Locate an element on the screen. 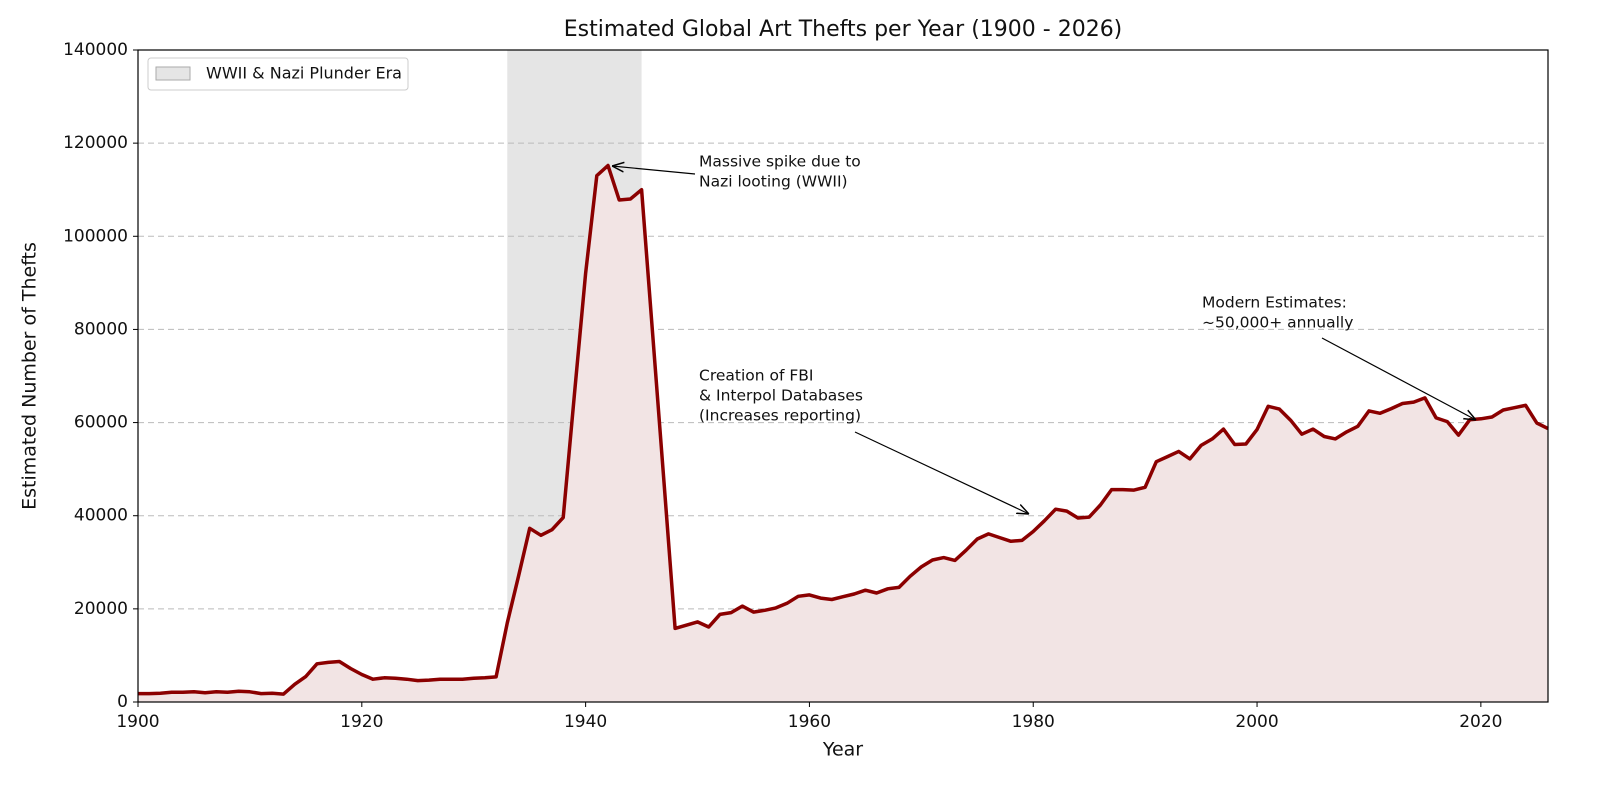 Image resolution: width=1600 pixels, height=800 pixels. y-axis-title: Estimated Number of Thefts is located at coordinates (30, 376).